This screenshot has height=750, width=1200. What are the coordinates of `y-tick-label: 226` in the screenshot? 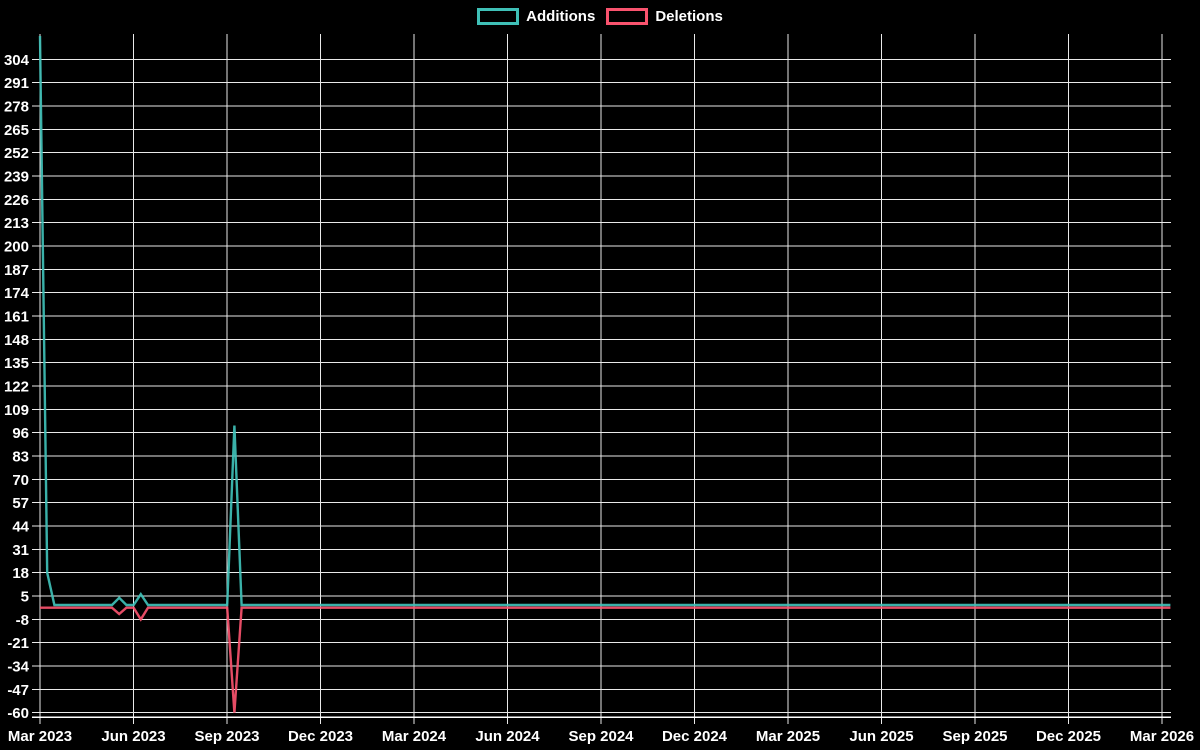 It's located at (16, 200).